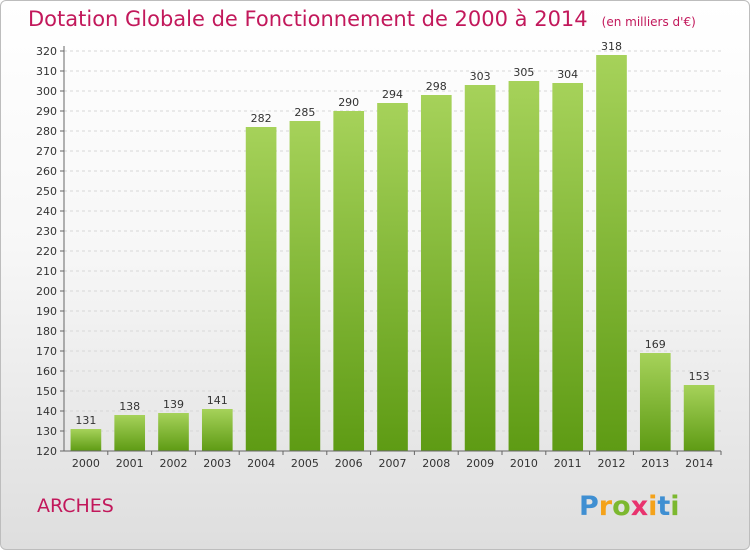 Image resolution: width=750 pixels, height=550 pixels. I want to click on value-label: 138, so click(129, 406).